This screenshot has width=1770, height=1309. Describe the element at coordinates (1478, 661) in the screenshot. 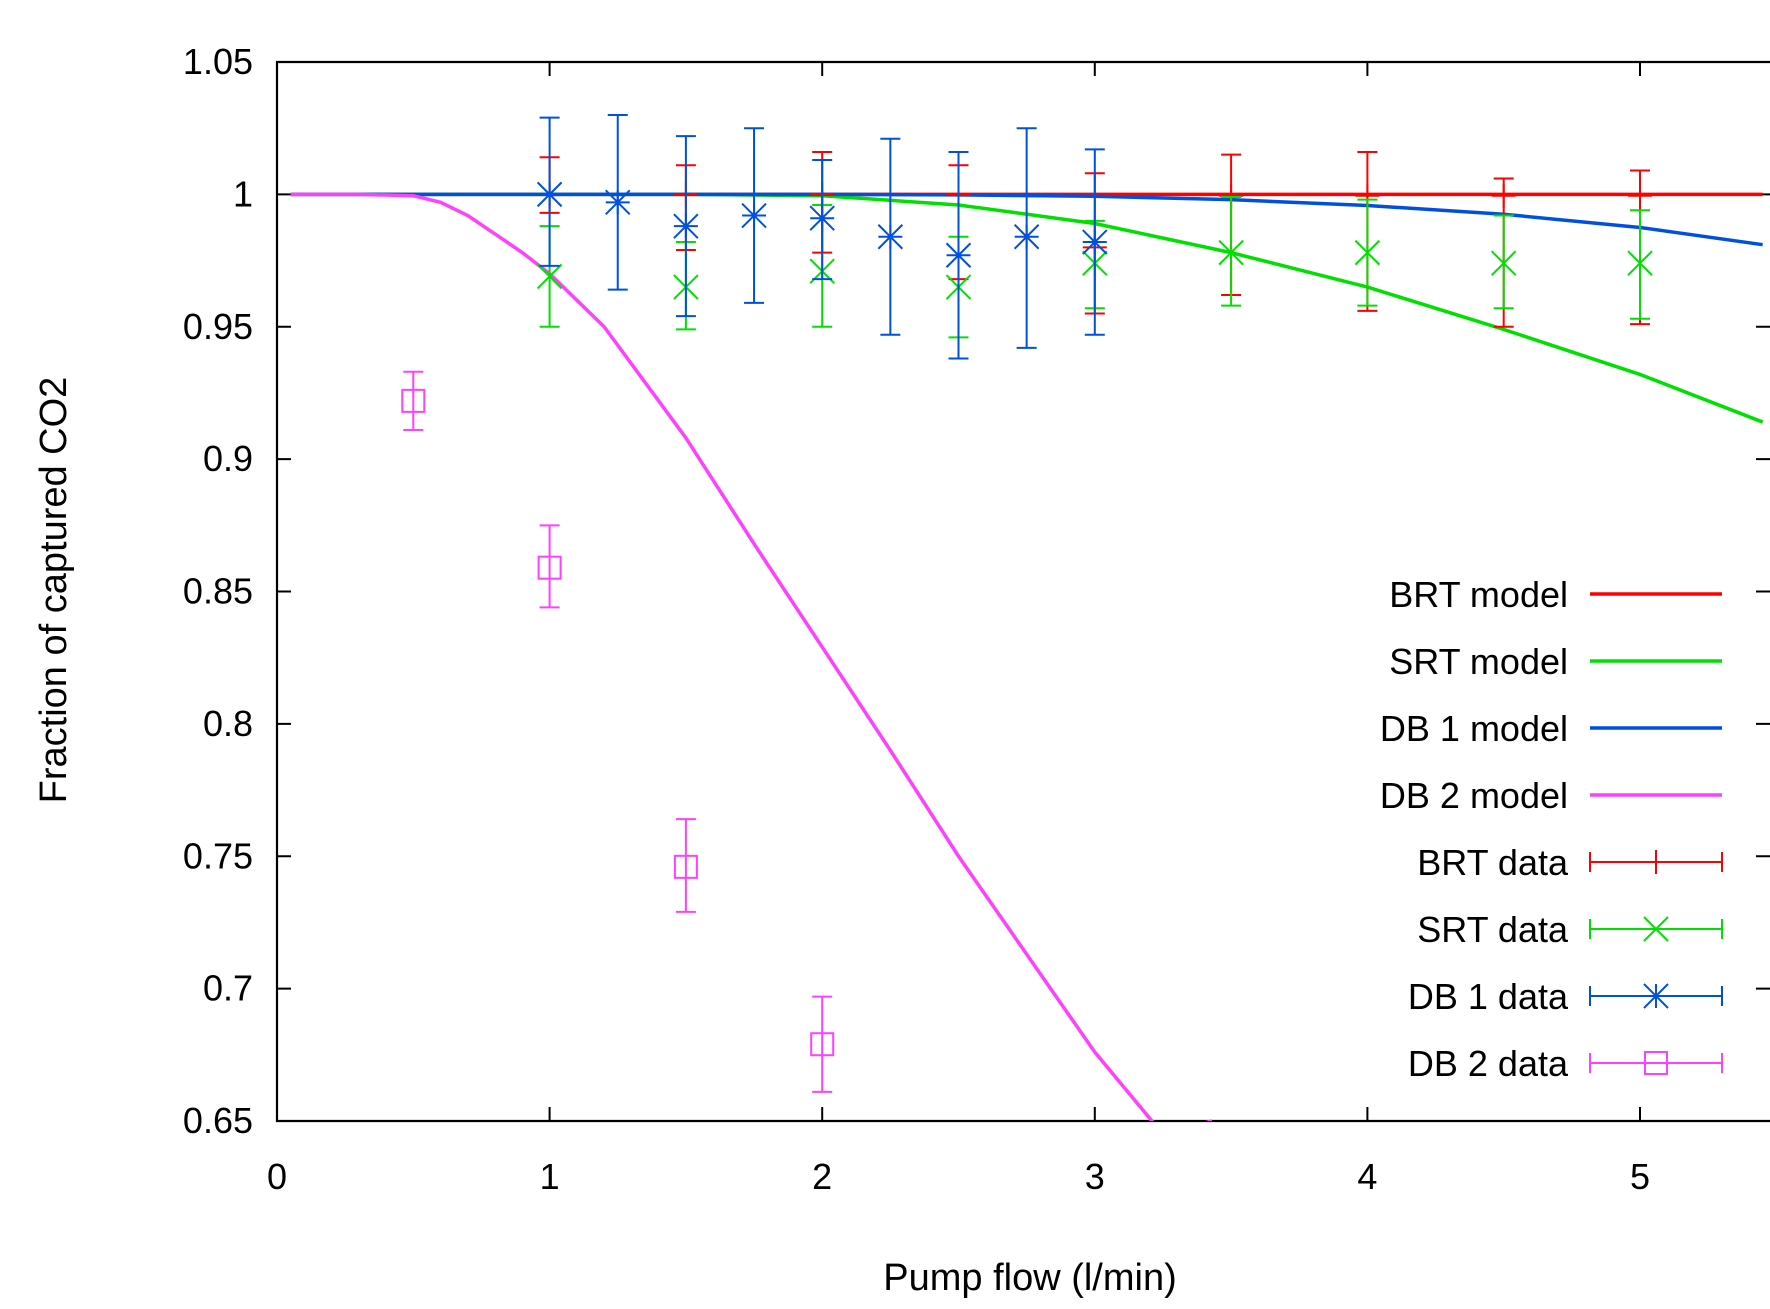

I see `legend-label-srt-model: SRT model` at that location.